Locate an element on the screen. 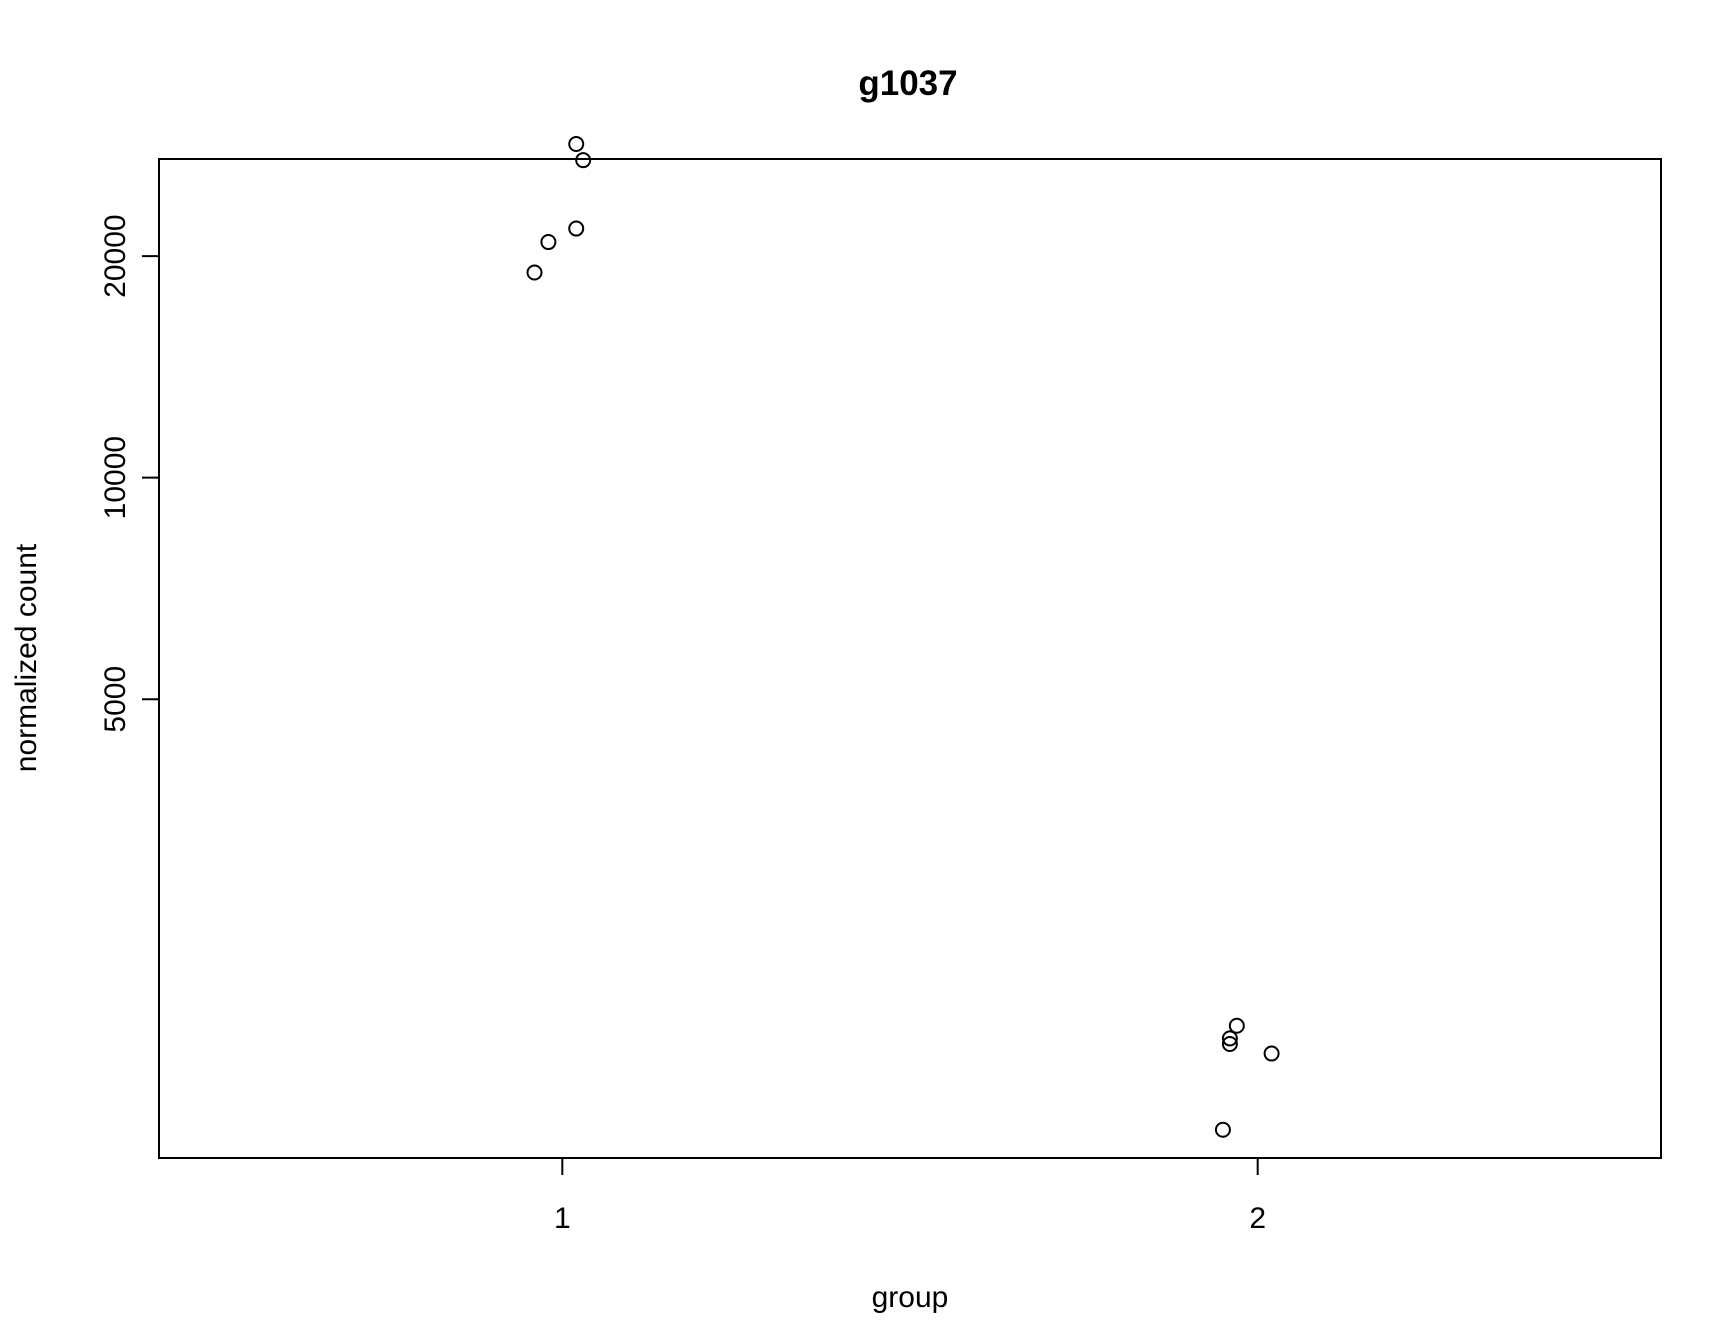  y-tick-label: 20000 is located at coordinates (115, 255).